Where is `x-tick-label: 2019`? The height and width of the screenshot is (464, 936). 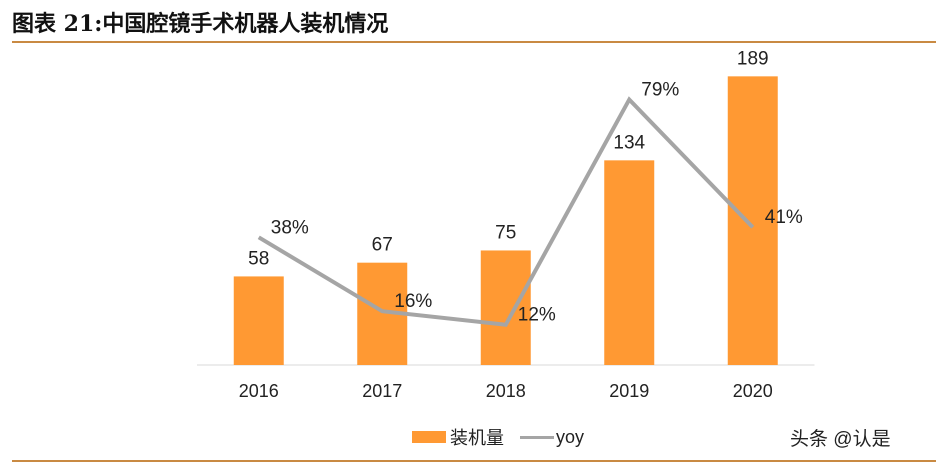
x-tick-label: 2019 is located at coordinates (629, 391).